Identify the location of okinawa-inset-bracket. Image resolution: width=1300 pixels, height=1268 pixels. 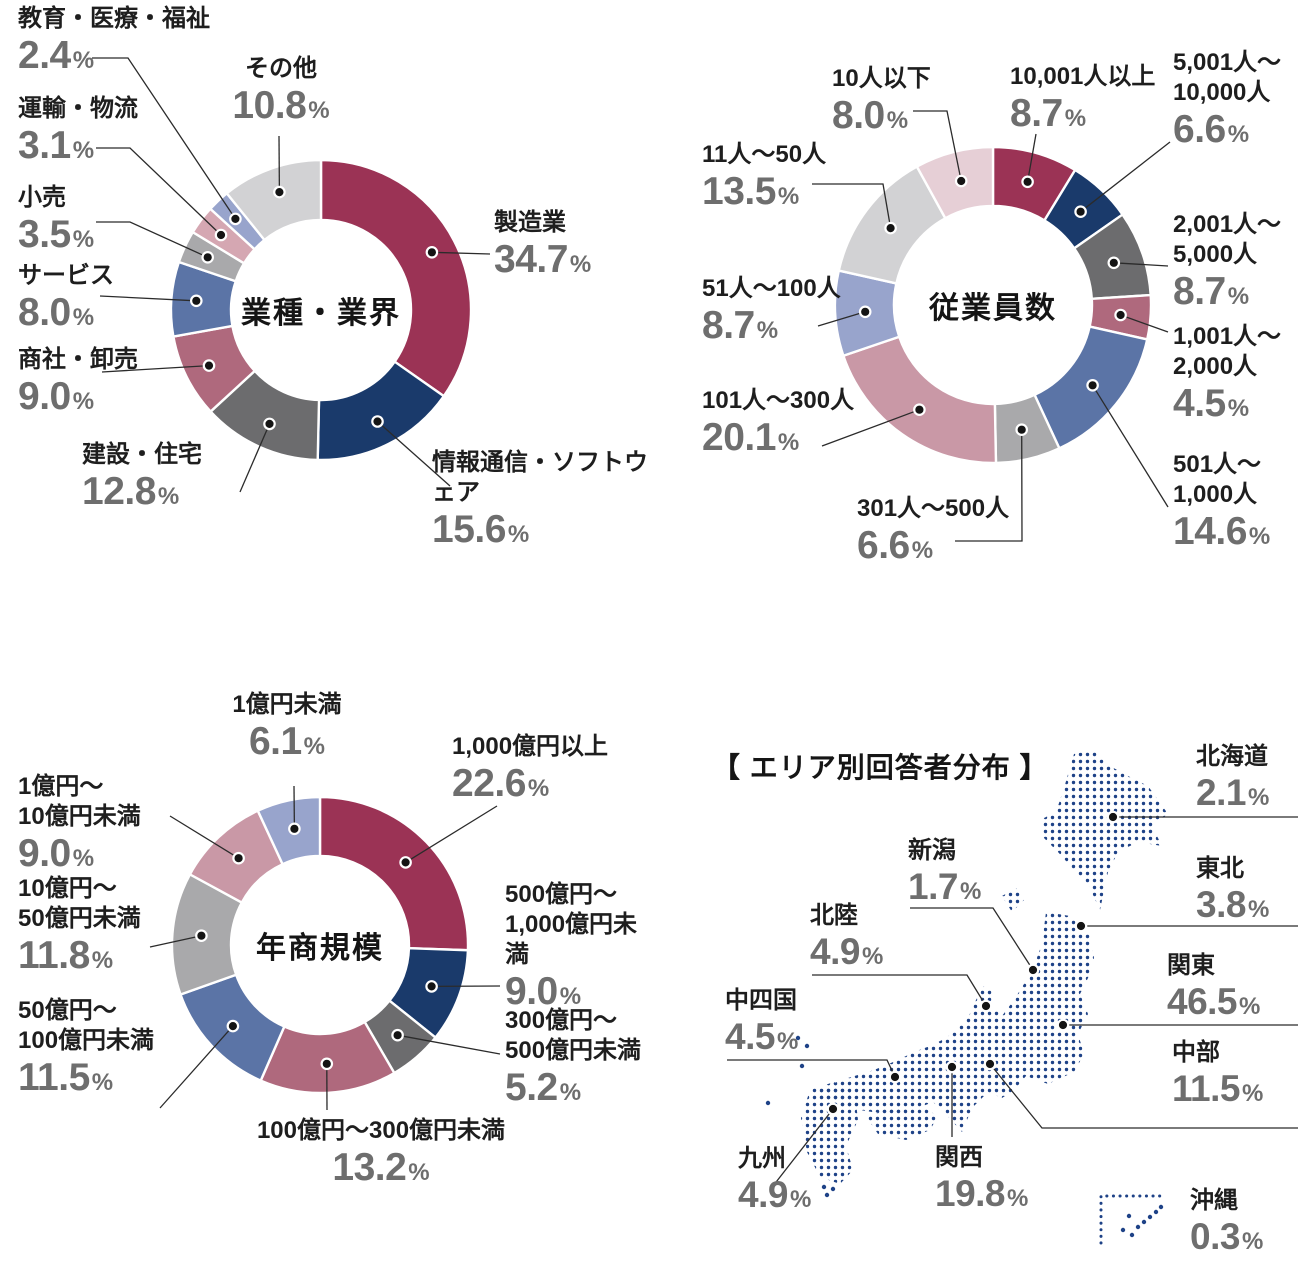
(1132, 1219).